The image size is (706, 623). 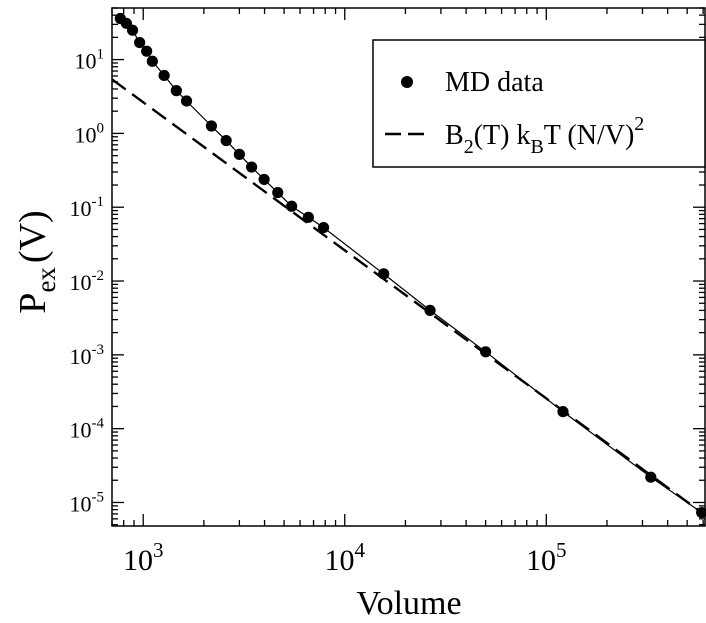 I want to click on y-tick-label: 10¹, so click(x=90, y=60).